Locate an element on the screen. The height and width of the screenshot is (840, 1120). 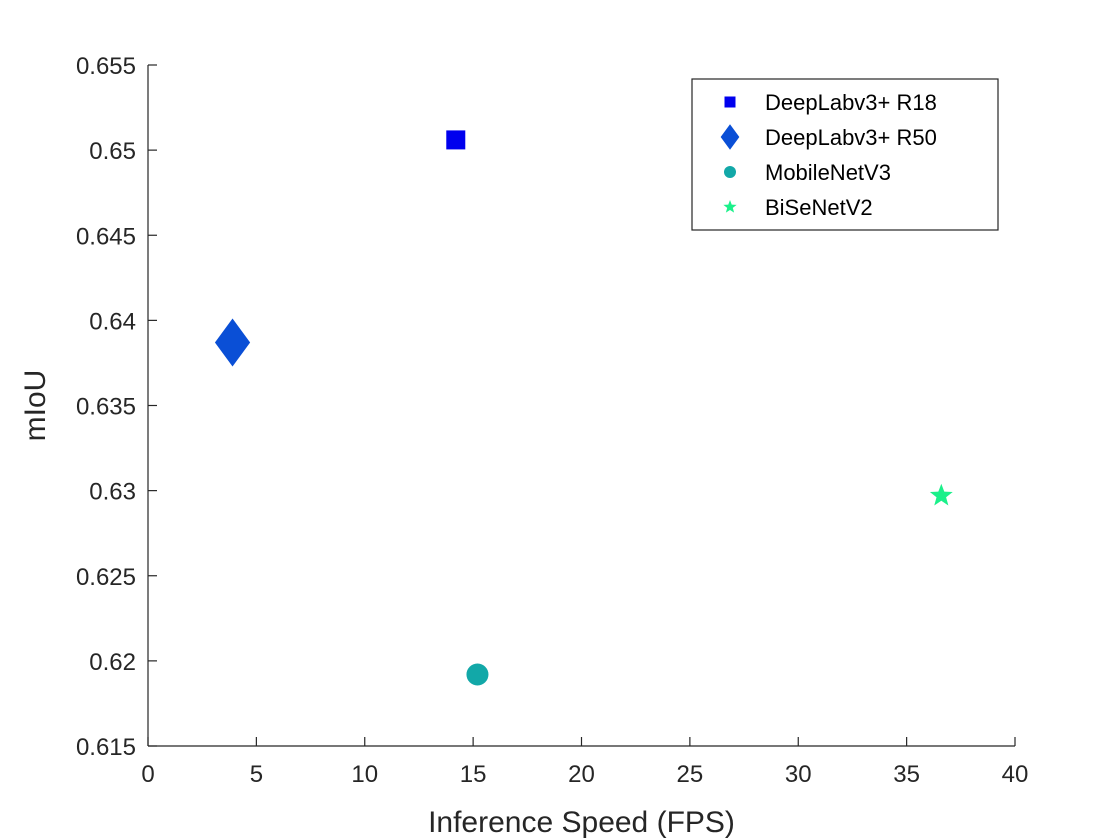
x-tick-label: 30 is located at coordinates (798, 774).